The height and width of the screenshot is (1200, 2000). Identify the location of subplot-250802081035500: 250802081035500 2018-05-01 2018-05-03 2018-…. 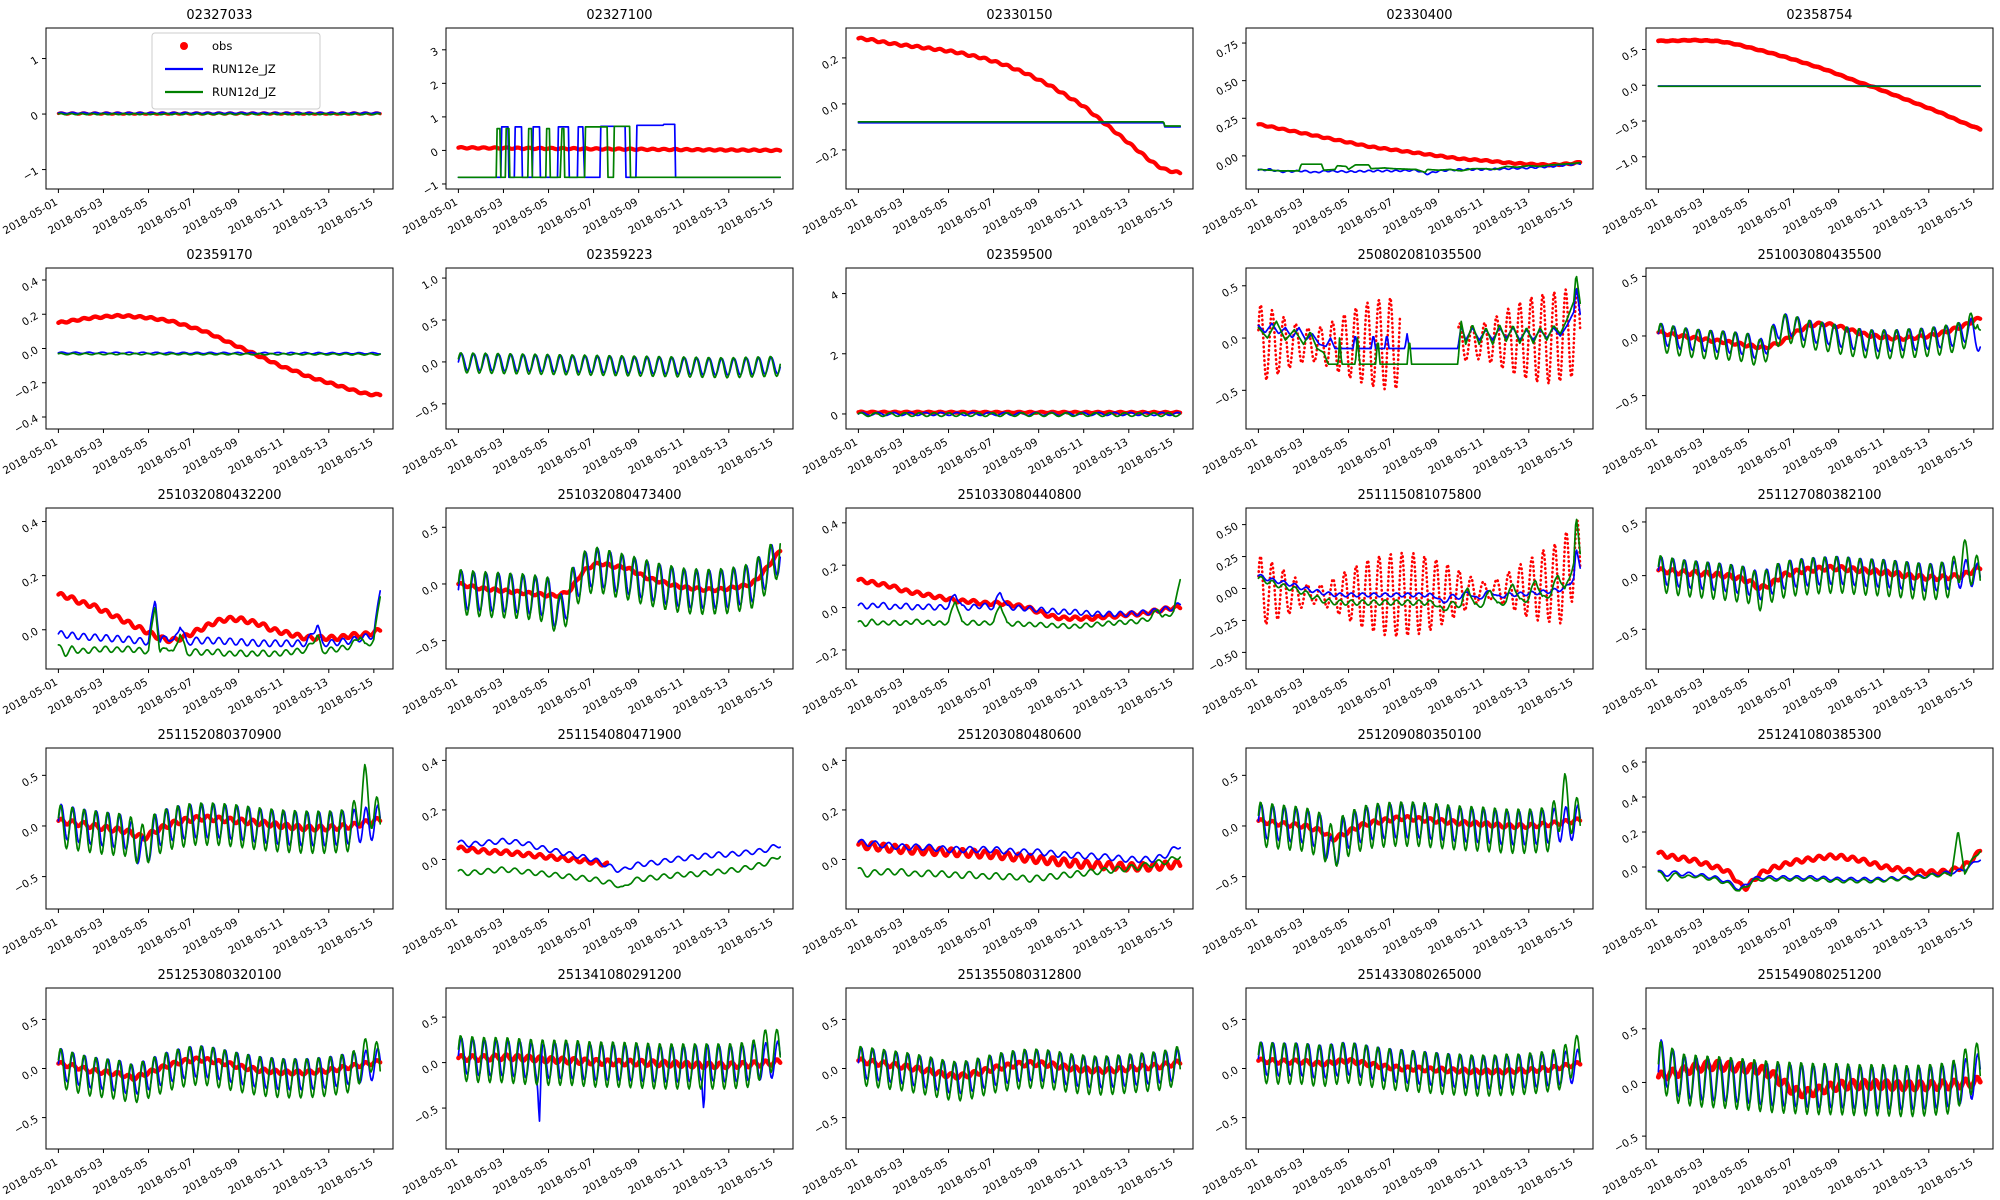
(1400, 360).